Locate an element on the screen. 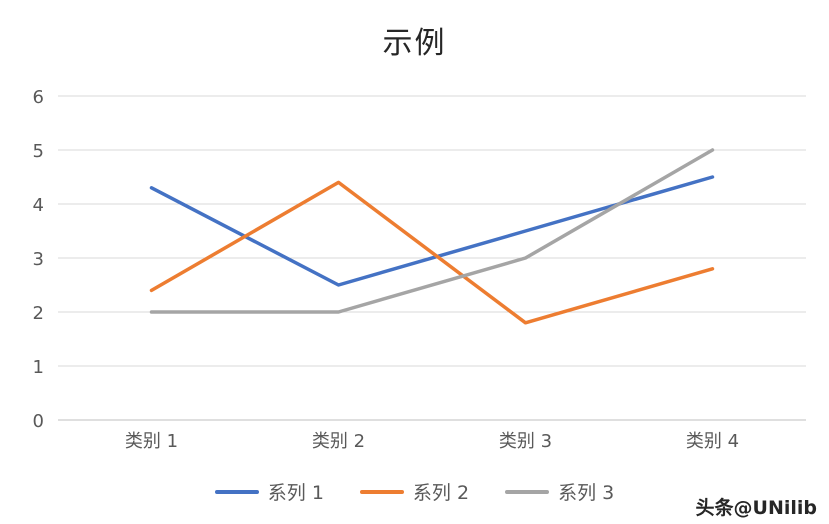  y-tick-label: 5 is located at coordinates (38, 151).